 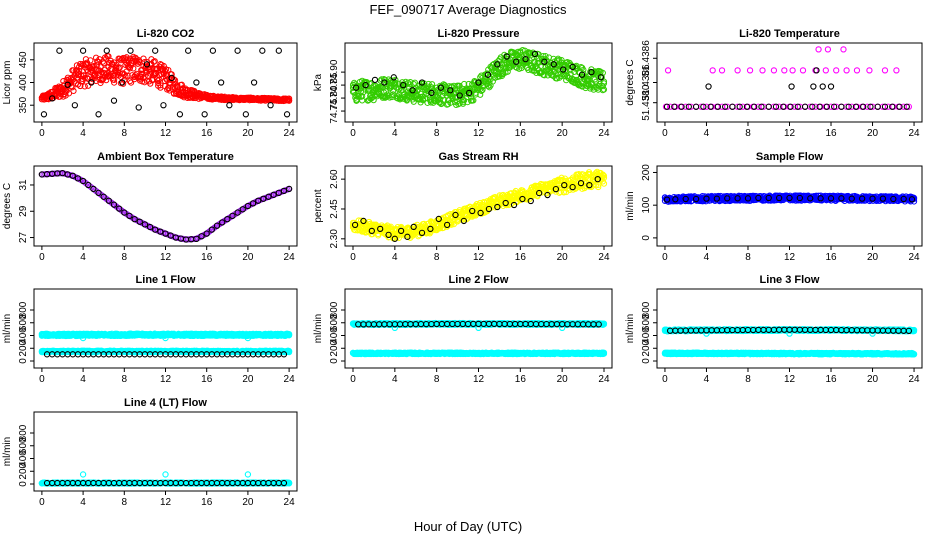 I want to click on panel-title: Ambient Box Temperature, so click(x=165, y=157).